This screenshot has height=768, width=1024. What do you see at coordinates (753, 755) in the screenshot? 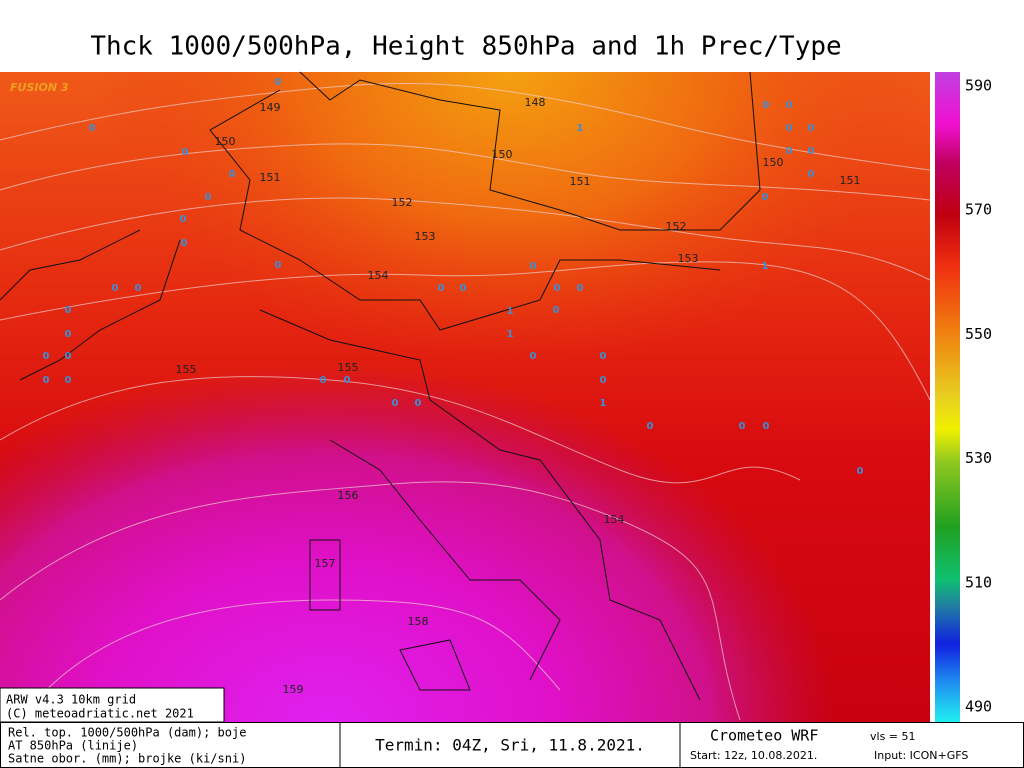
I see `start: Start: 12z, 10.08.2021.` at bounding box center [753, 755].